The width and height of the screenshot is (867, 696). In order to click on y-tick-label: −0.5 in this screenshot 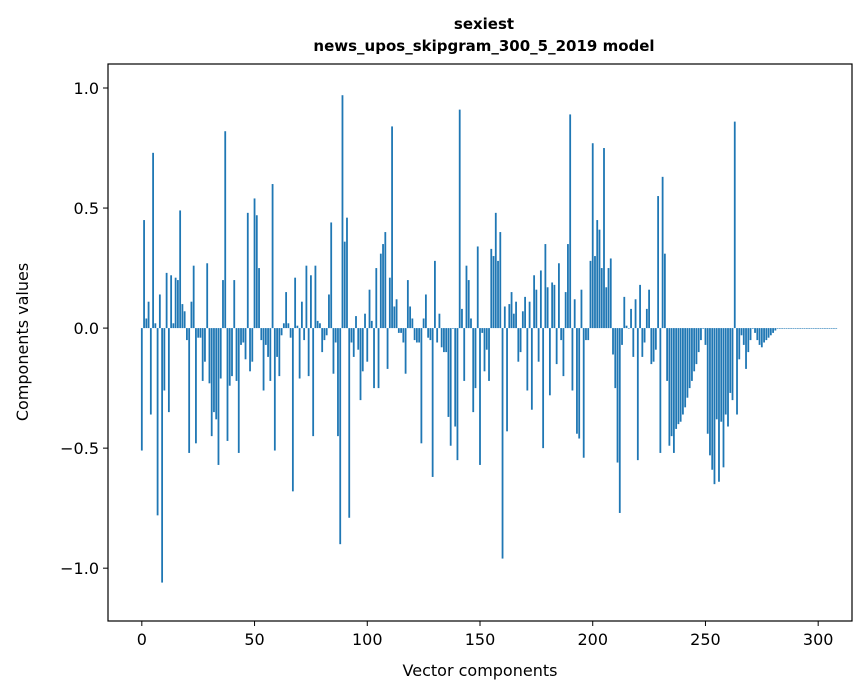, I will do `click(79, 448)`.